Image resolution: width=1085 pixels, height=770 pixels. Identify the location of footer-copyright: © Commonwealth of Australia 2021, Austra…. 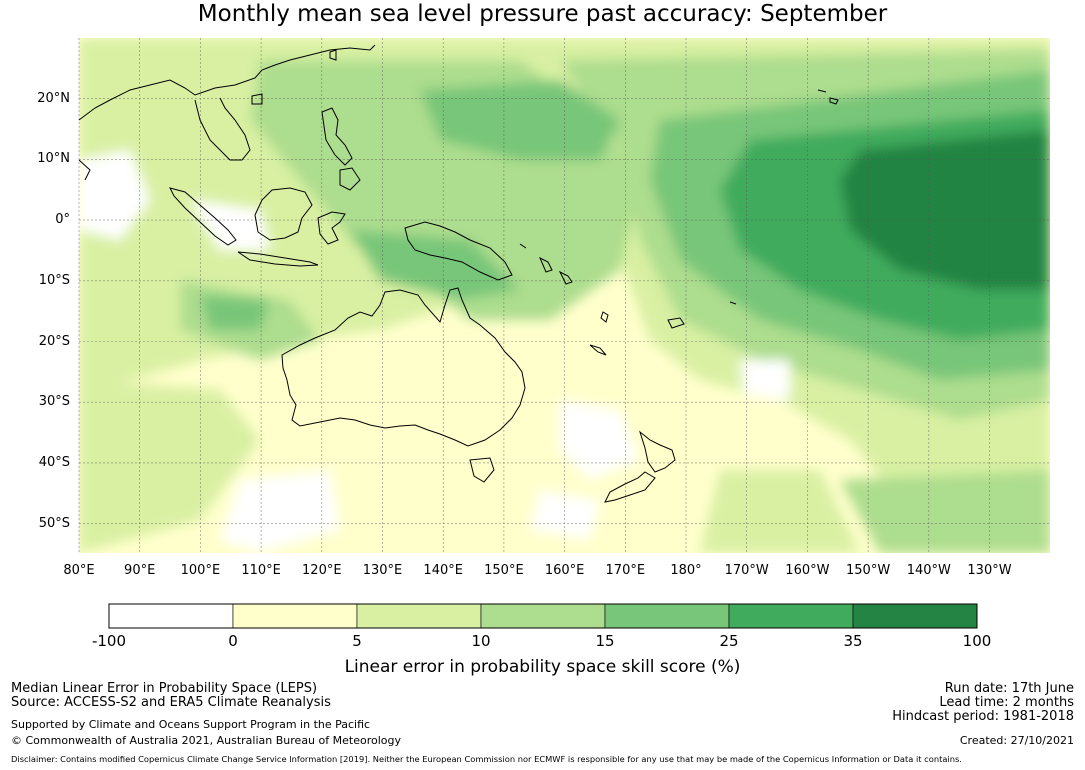
(206, 740).